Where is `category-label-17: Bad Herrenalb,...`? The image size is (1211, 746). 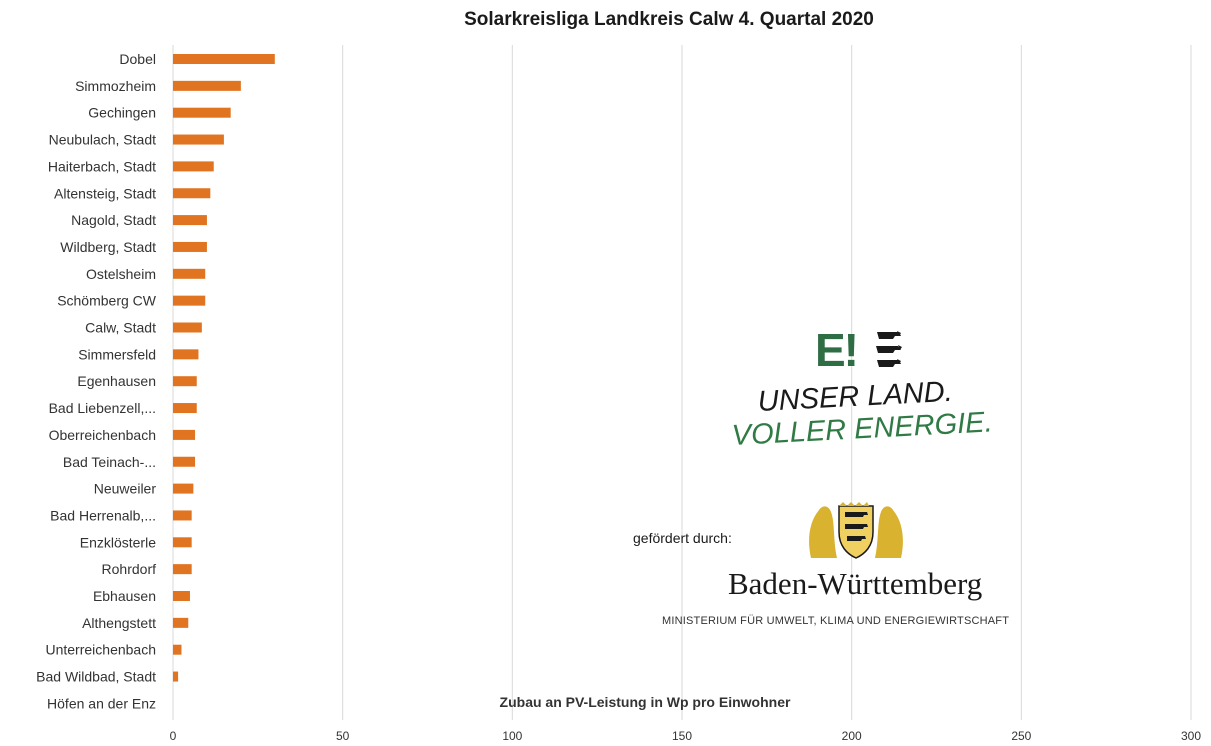 category-label-17: Bad Herrenalb,... is located at coordinates (103, 515).